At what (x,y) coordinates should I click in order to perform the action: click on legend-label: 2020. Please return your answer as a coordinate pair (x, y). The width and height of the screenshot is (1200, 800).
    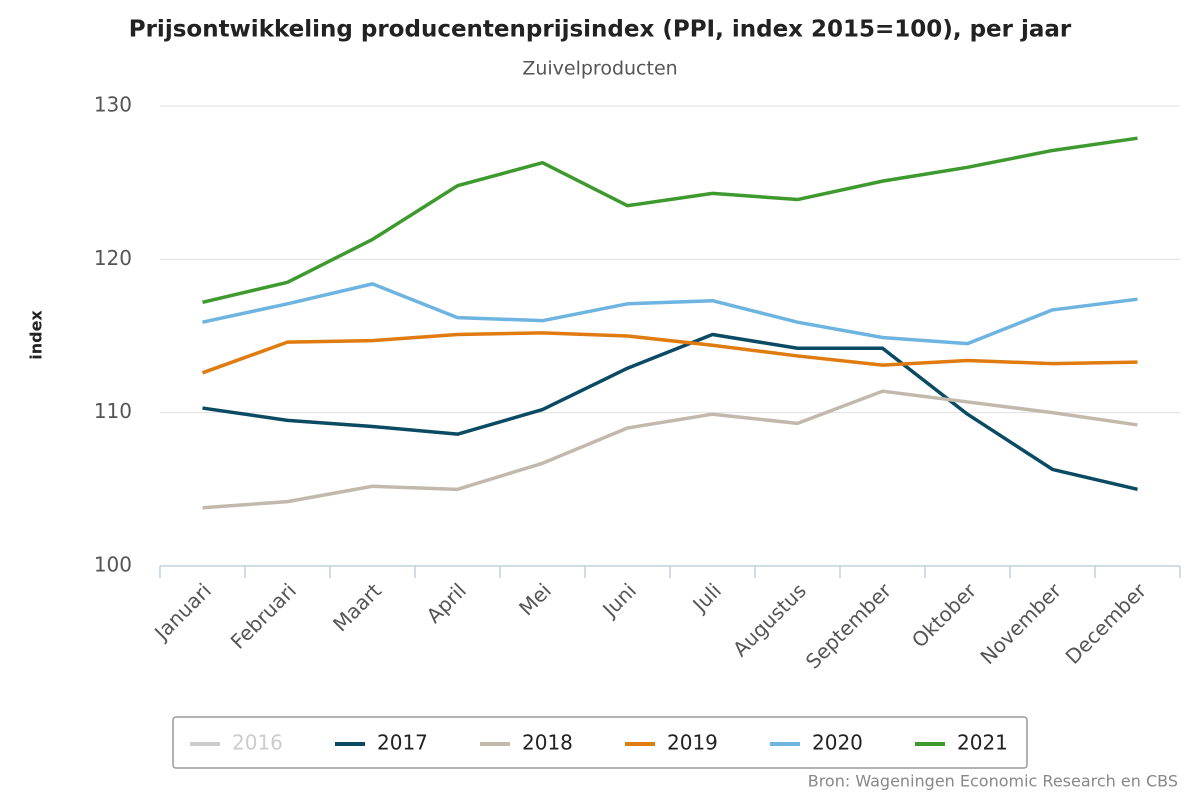
    Looking at the image, I should click on (837, 743).